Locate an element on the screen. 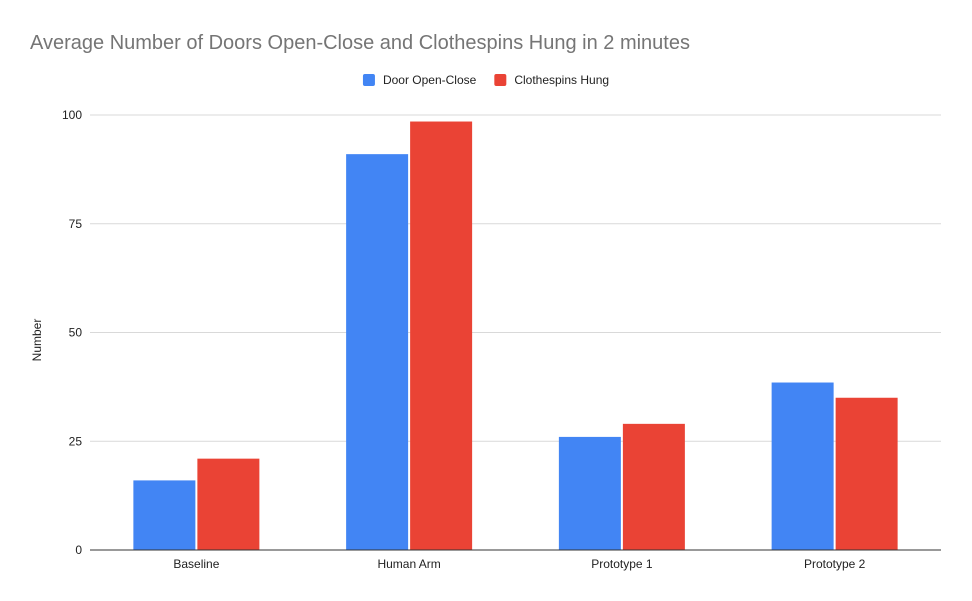 Image resolution: width=972 pixels, height=601 pixels. x-axis-ticks: Baseline Human Arm Prototype 1 Prototype 2 is located at coordinates (519, 564).